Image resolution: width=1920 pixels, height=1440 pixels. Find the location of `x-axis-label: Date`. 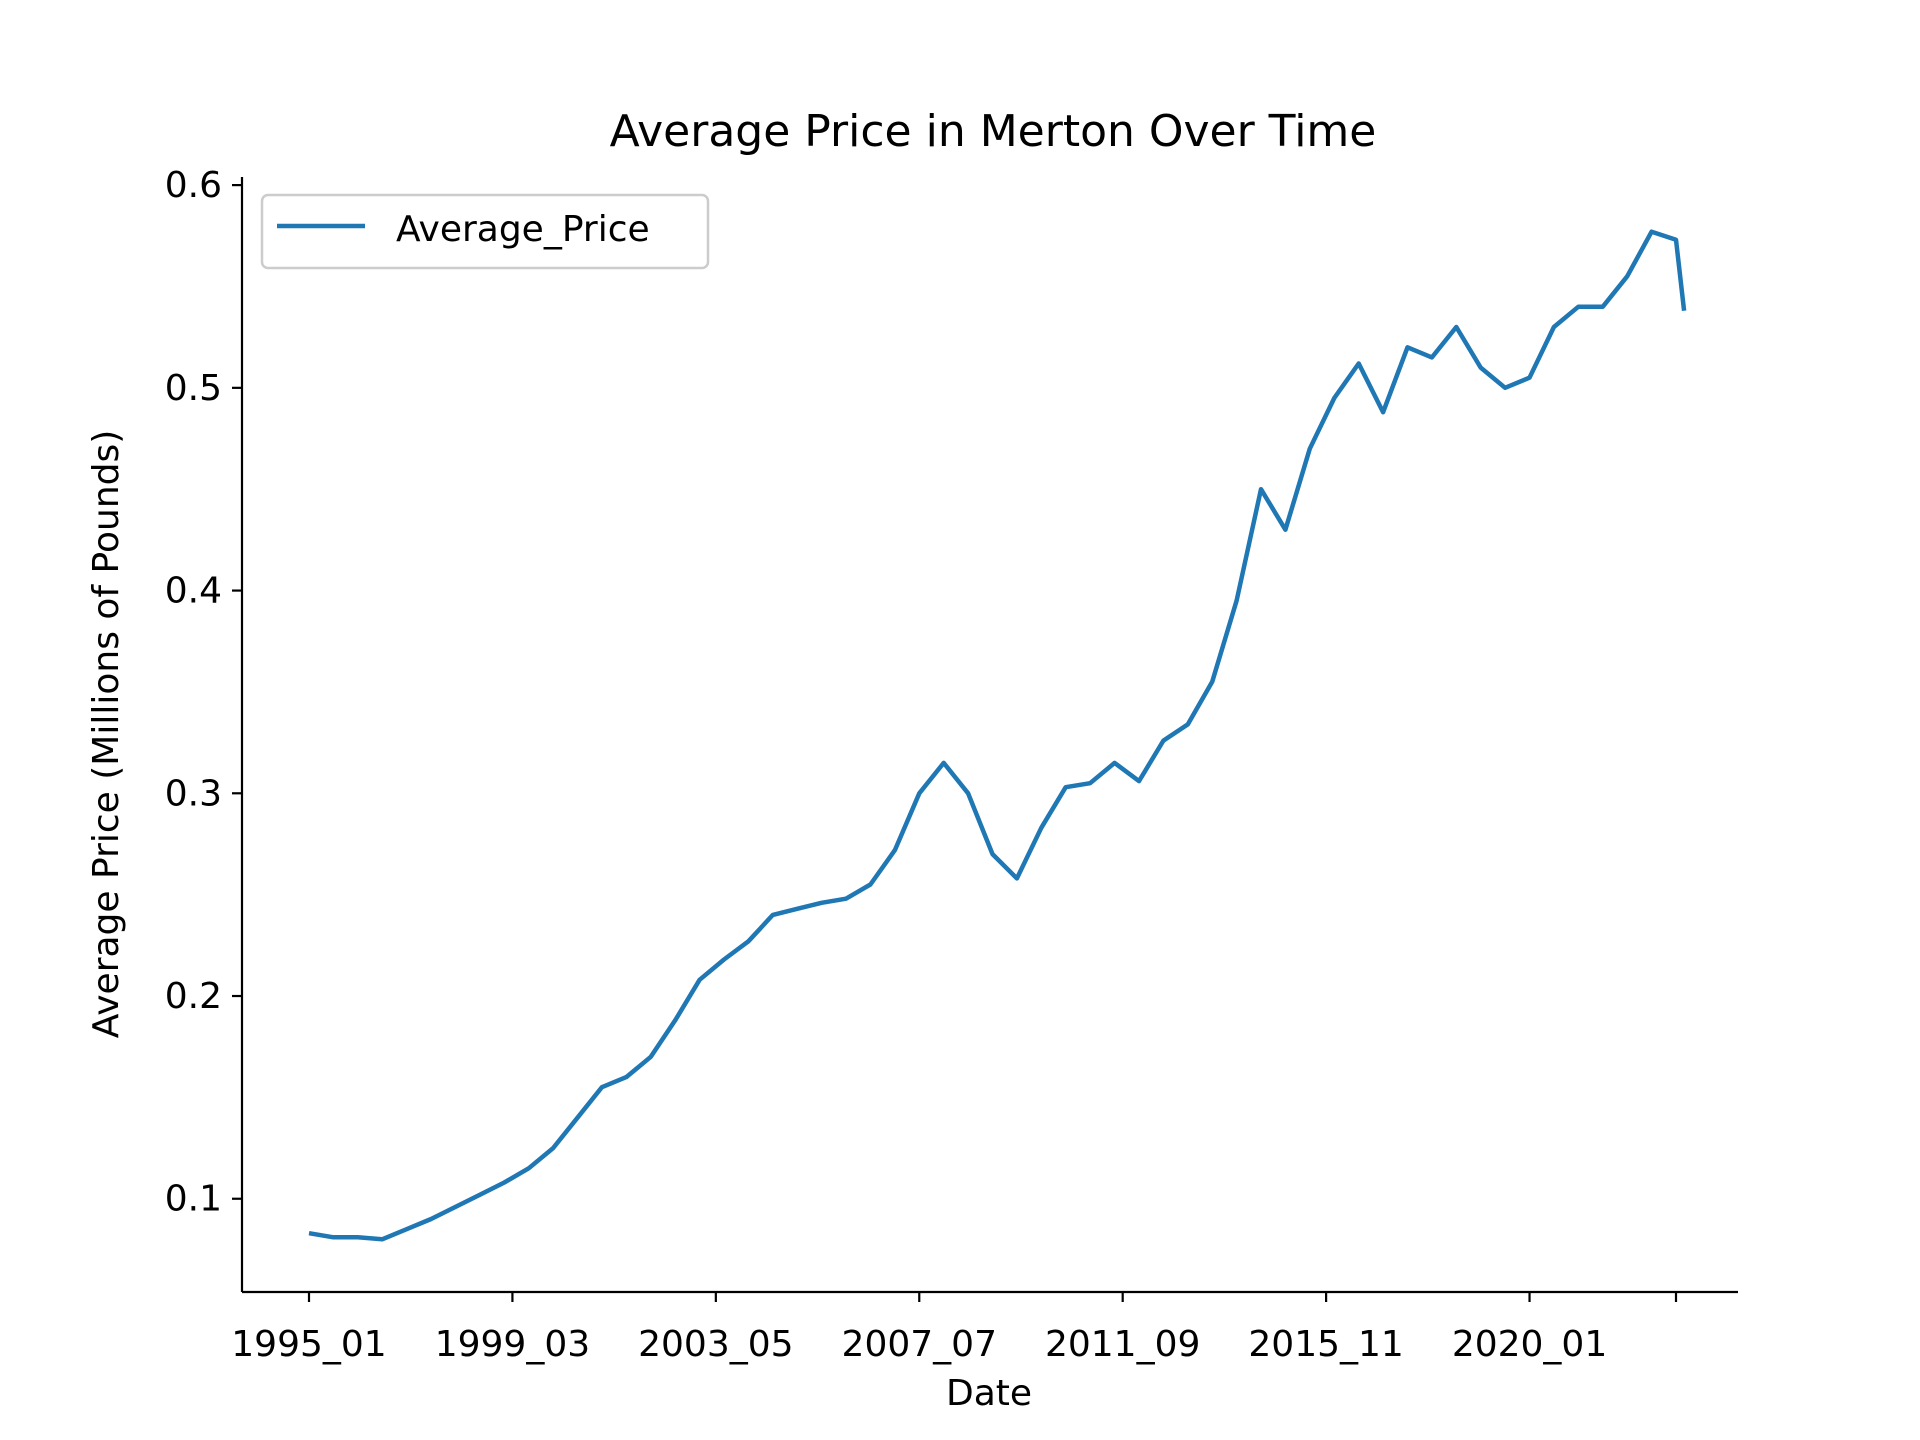

x-axis-label: Date is located at coordinates (989, 1393).